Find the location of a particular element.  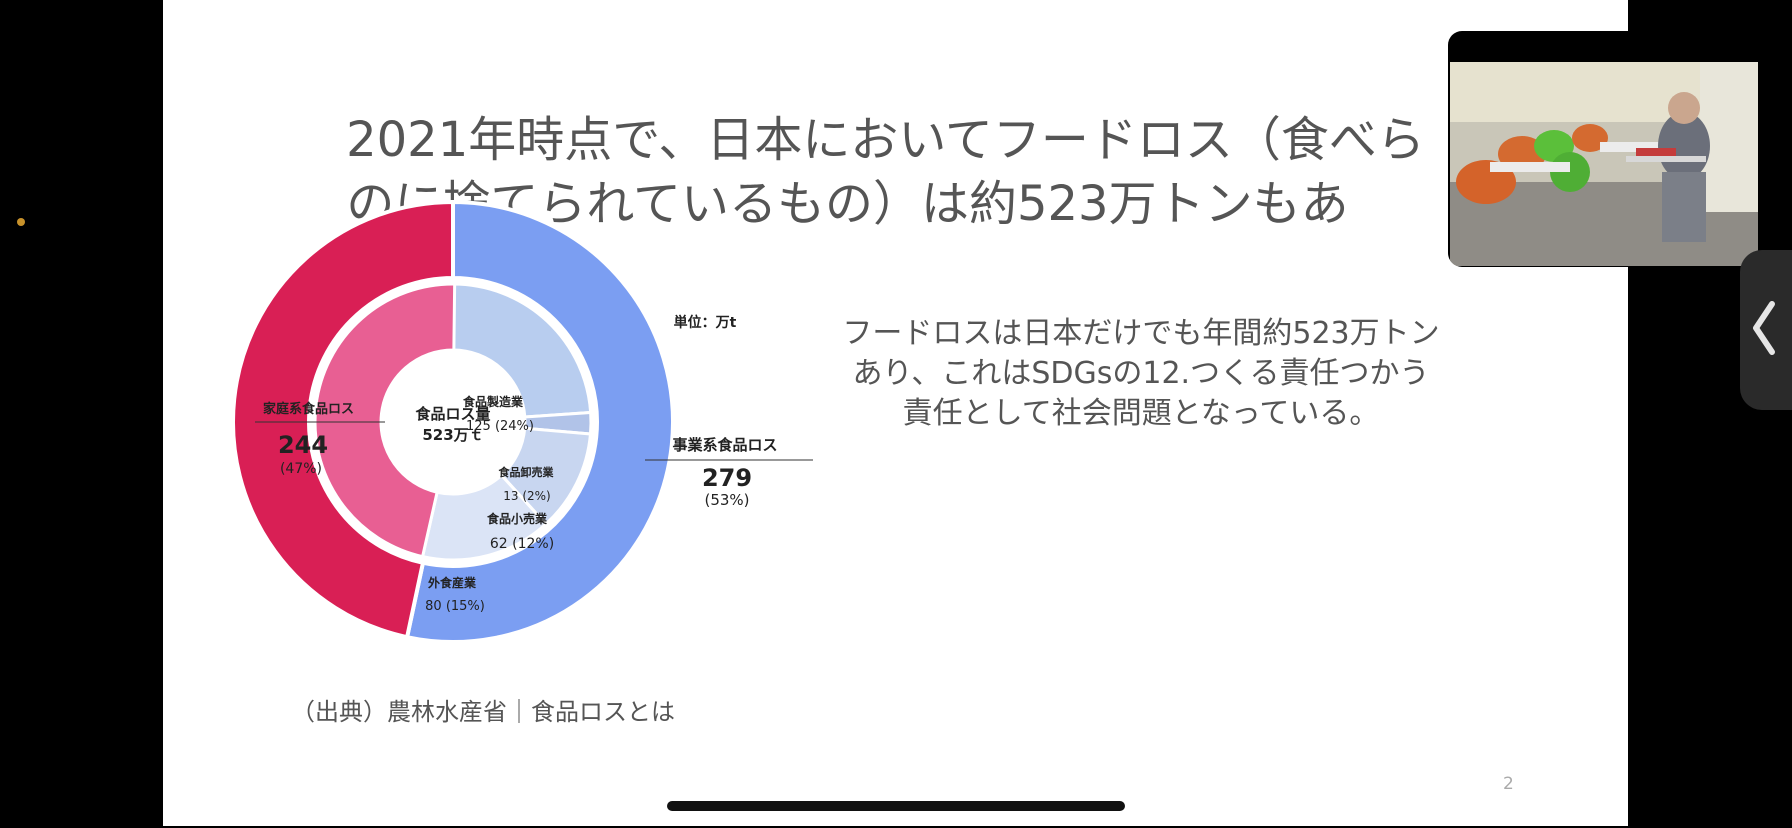

label-wholesale-name: 食品卸売業 is located at coordinates (527, 472).